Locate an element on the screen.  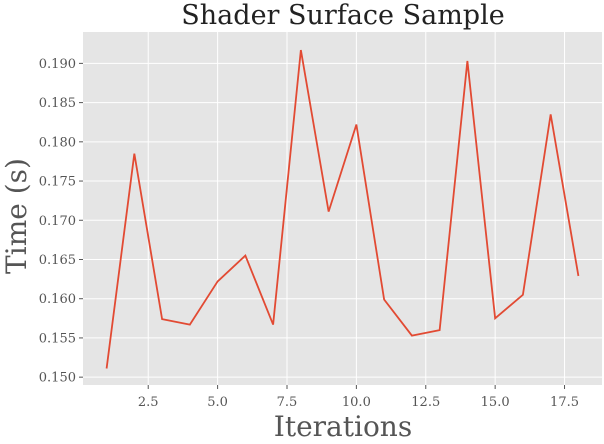
x-axis-ticks: 2.5 5.0 7.5 10.0 12.5 15.0 17.5 is located at coordinates (358, 397).